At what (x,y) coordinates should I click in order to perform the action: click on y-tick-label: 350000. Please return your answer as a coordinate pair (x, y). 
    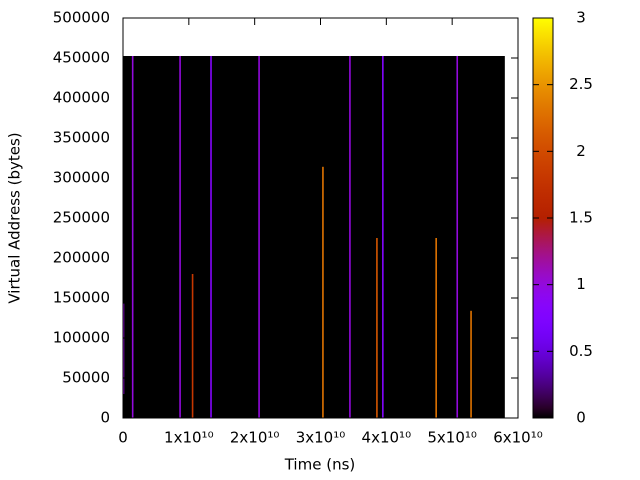
    Looking at the image, I should click on (81, 138).